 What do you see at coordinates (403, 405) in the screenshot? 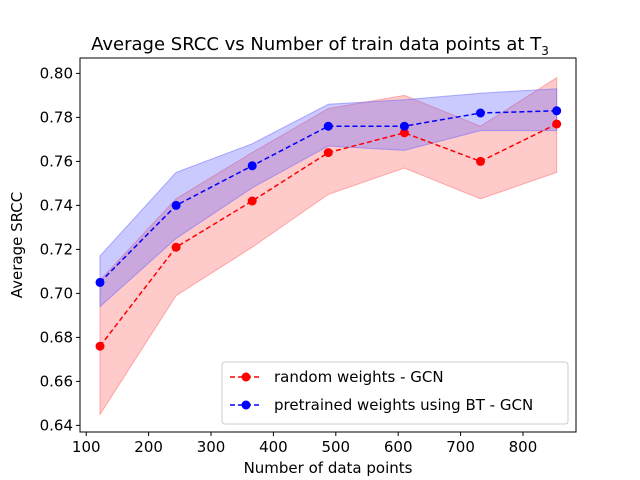
I see `legend-label-pretrained: pretrained weights using BT - GCN` at bounding box center [403, 405].